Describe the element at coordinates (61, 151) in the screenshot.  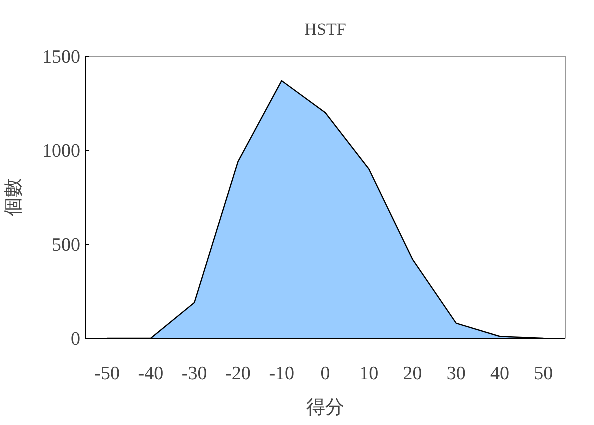
I see `y-tick-label: 1000` at that location.